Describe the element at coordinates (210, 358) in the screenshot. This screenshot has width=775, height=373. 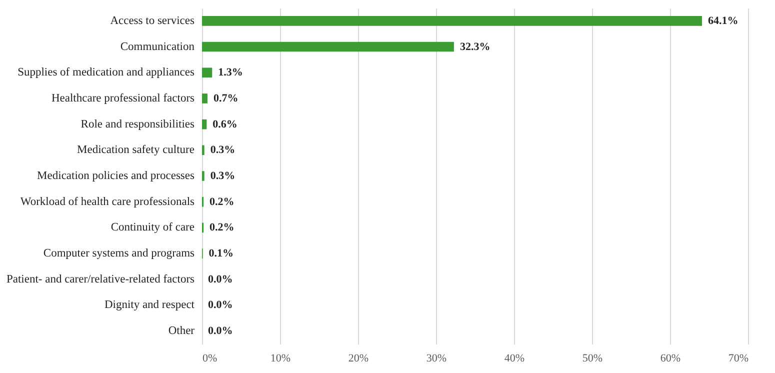
I see `x-tick-label: 0%` at that location.